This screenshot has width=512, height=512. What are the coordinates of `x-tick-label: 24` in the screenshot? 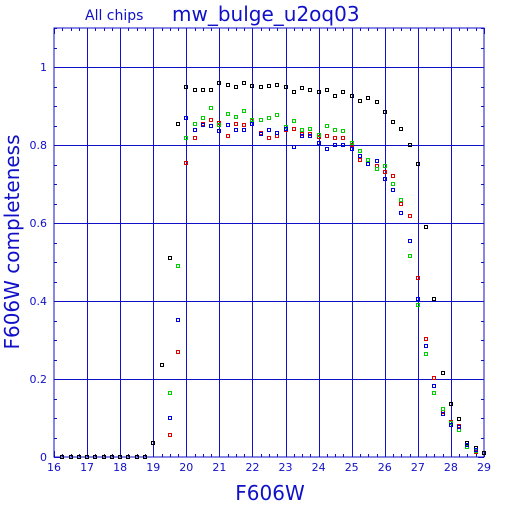 It's located at (319, 467).